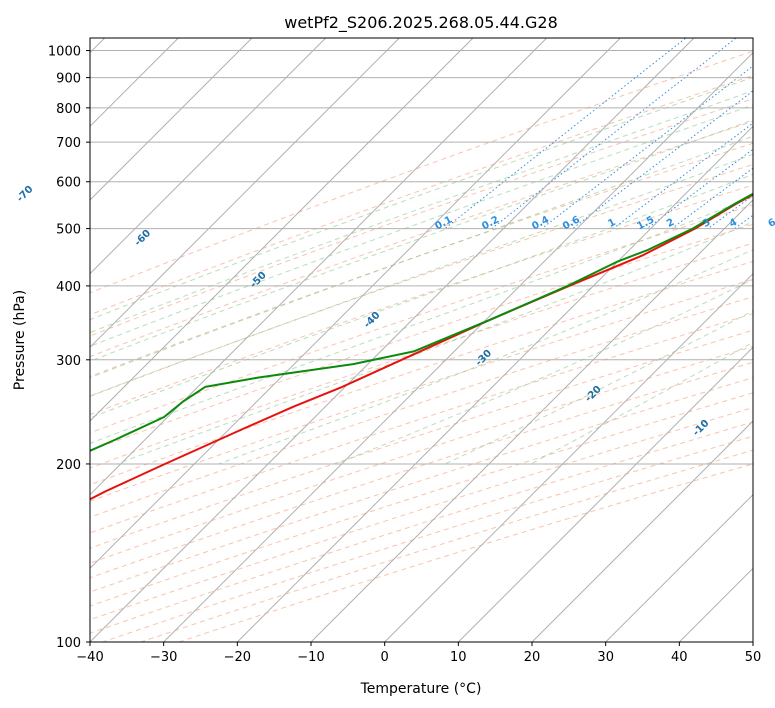  What do you see at coordinates (68, 287) in the screenshot?
I see `y-tick-label: 400` at bounding box center [68, 287].